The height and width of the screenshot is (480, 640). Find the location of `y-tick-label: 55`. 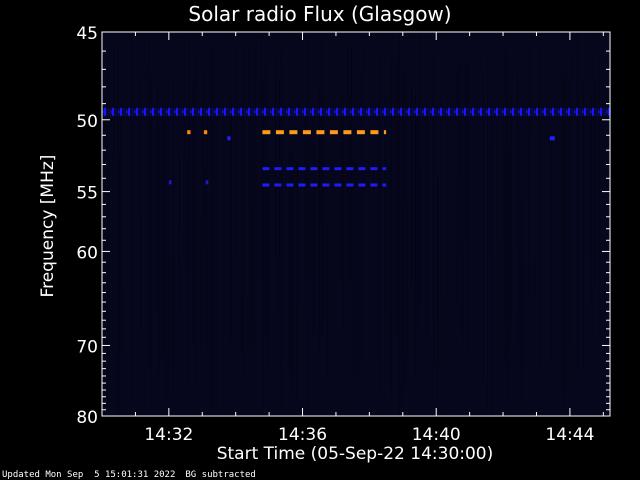

y-tick-label: 55 is located at coordinates (87, 194).